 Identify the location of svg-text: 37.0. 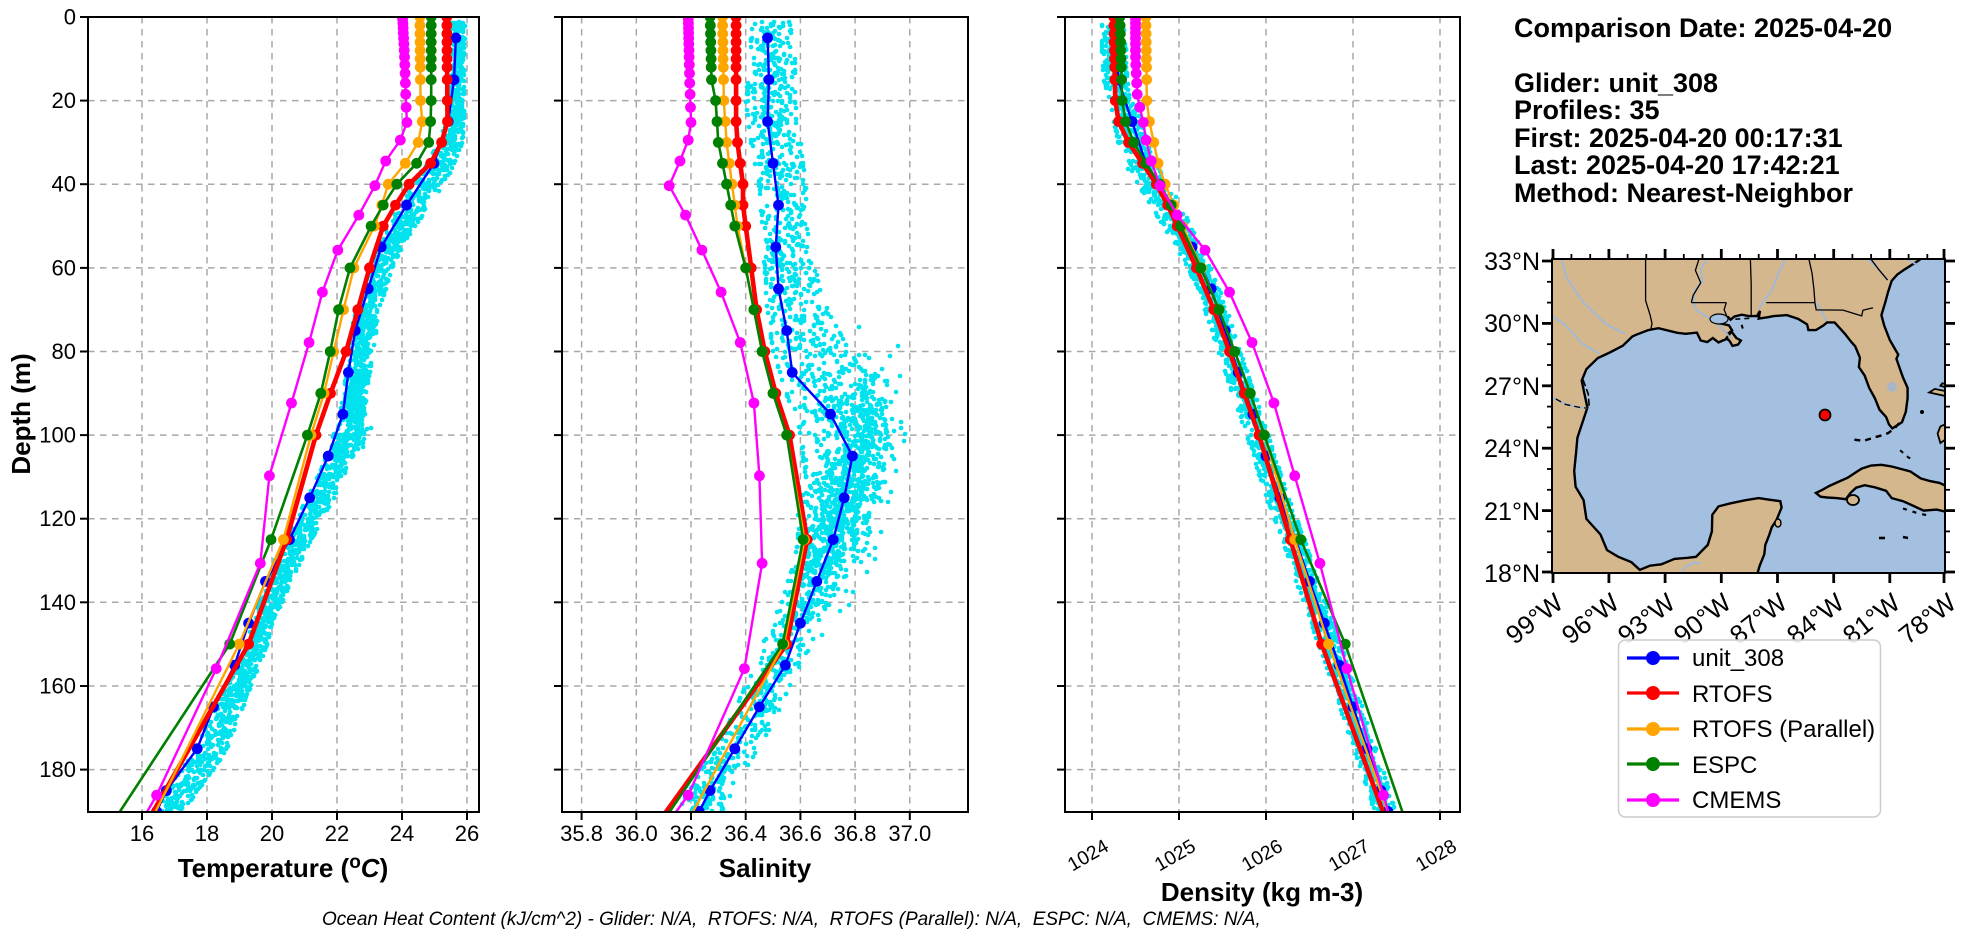
(909, 833).